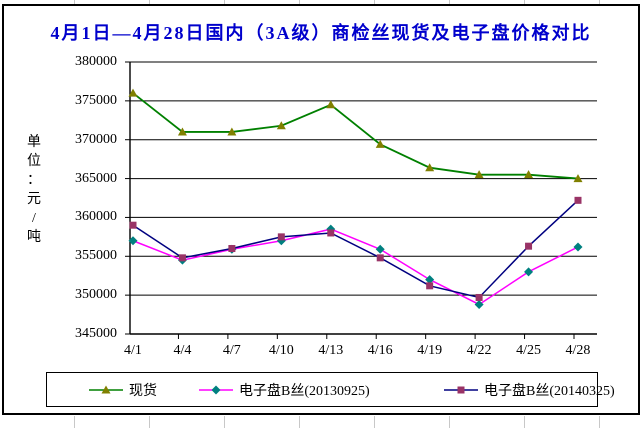 The image size is (642, 428). I want to click on legend-item-spot: 现货, so click(123, 389).